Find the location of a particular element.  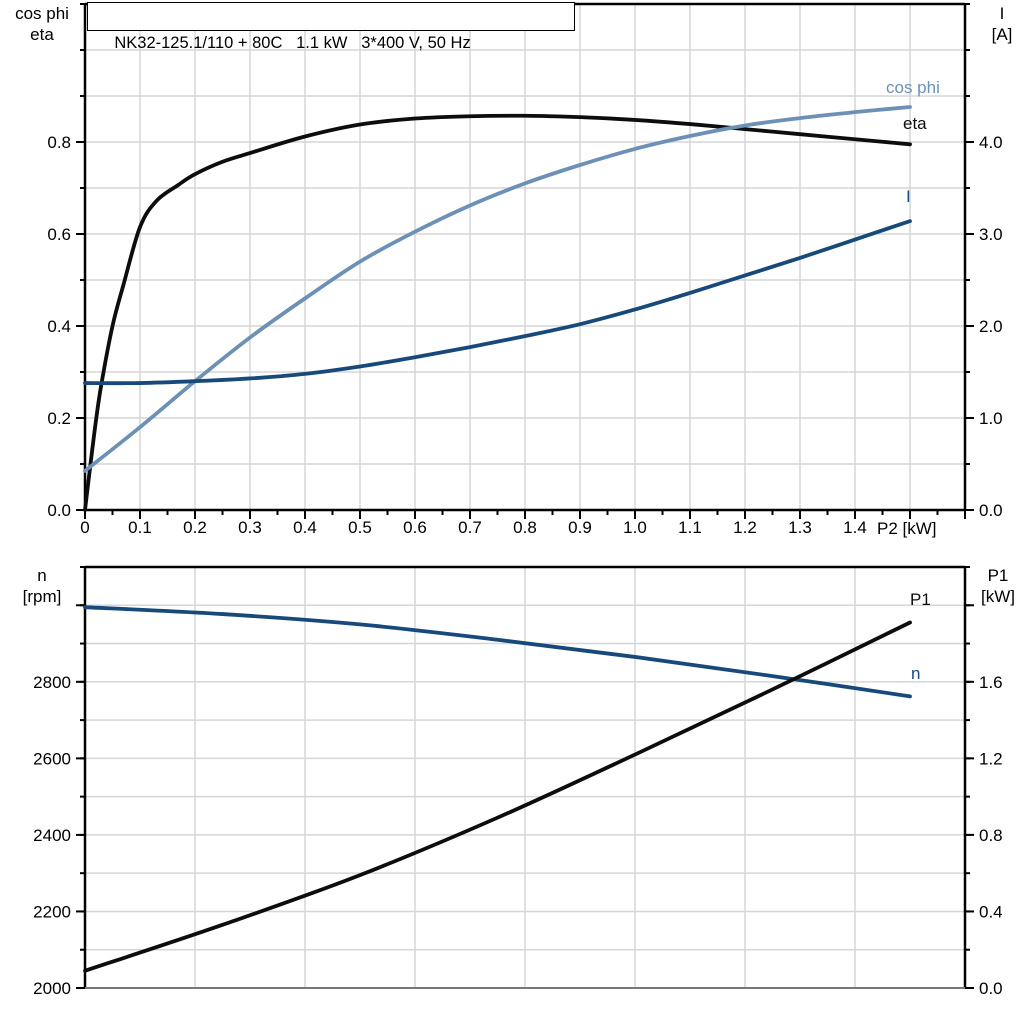

x-tick-label: 0.1 is located at coordinates (140, 527).